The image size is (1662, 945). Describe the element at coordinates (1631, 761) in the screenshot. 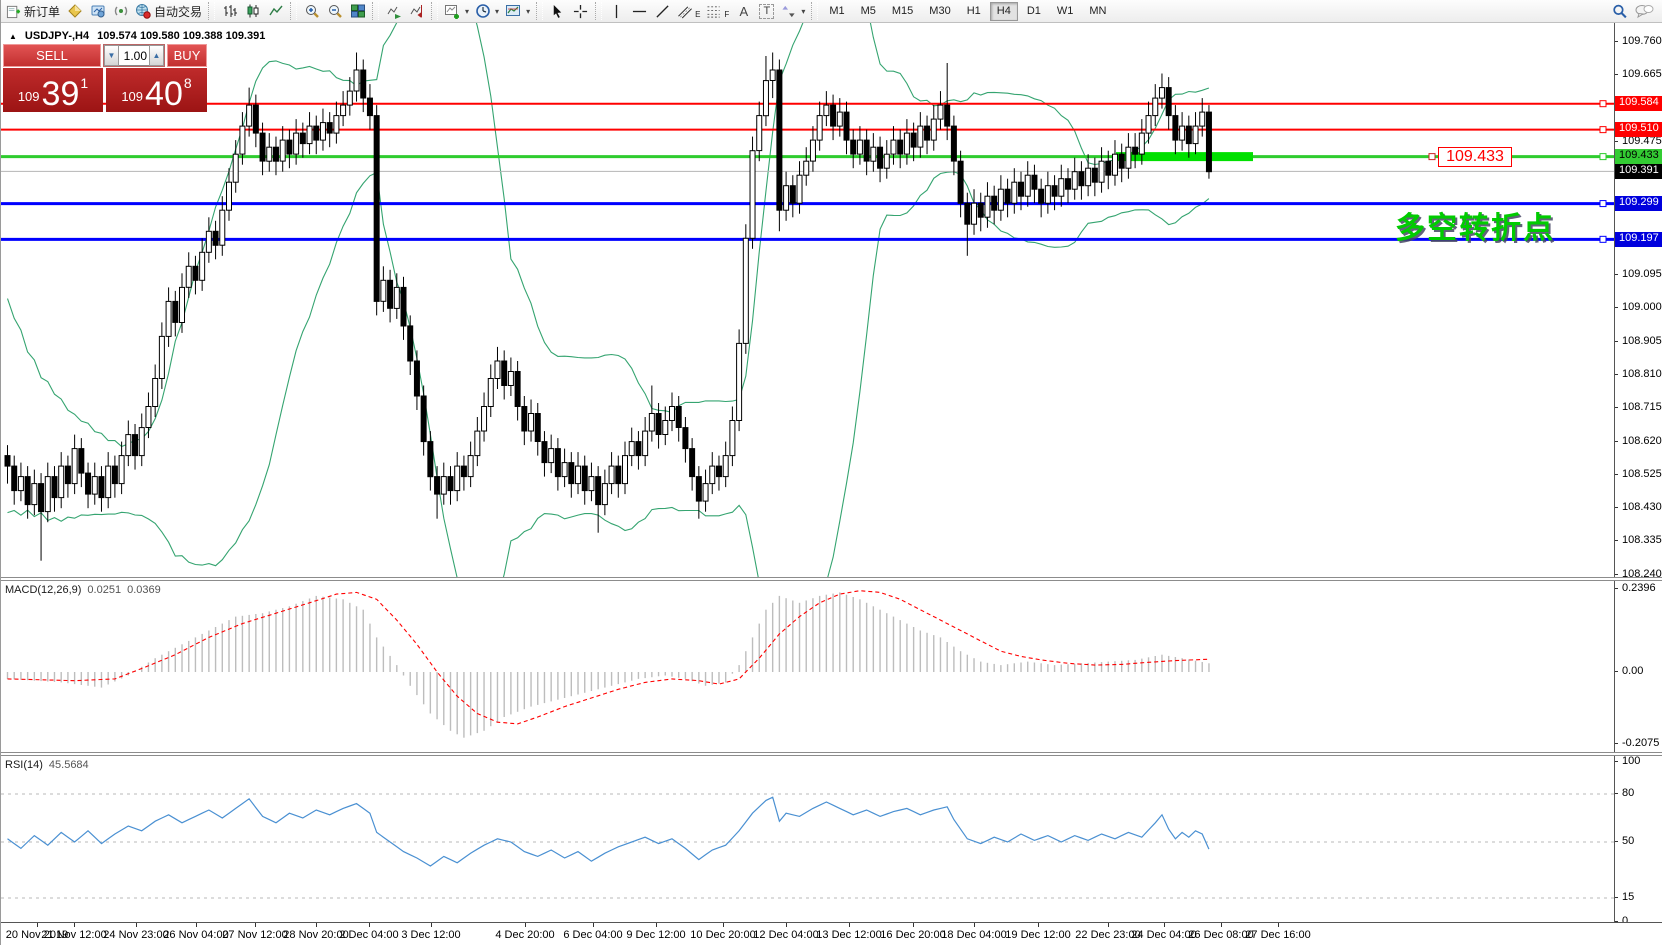

I see `axis-label: 100` at that location.